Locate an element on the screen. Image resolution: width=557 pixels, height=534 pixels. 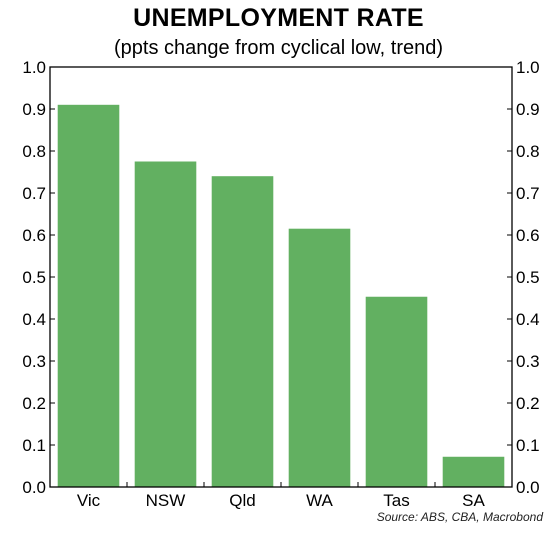
y-tick-label-left: 0.6 is located at coordinates (34, 235).